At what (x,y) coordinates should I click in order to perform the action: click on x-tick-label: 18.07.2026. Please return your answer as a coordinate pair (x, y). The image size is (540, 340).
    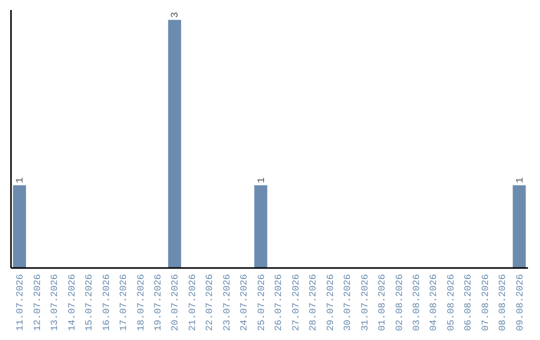
    Looking at the image, I should click on (140, 303).